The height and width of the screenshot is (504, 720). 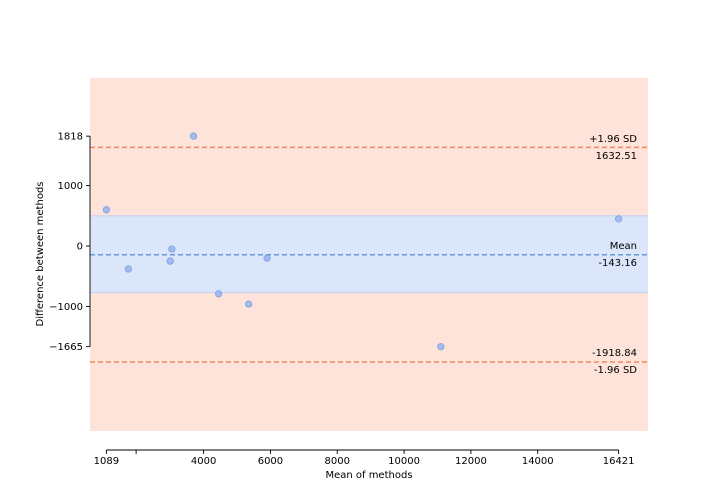 What do you see at coordinates (368, 475) in the screenshot?
I see `x-axis-label: Mean of methods` at bounding box center [368, 475].